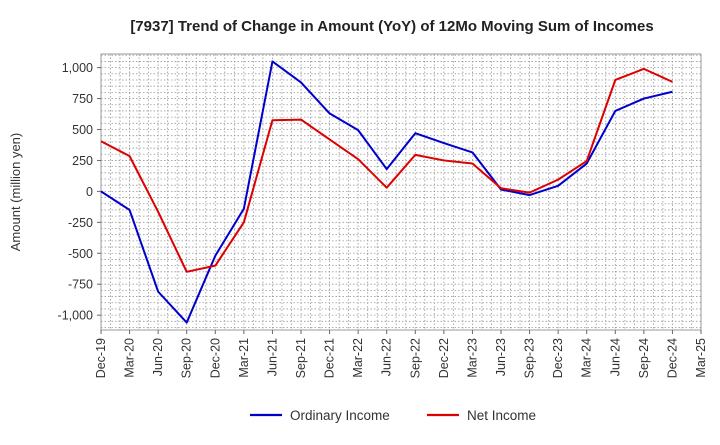 The width and height of the screenshot is (720, 445). I want to click on x-tick-label: Mar-22, so click(358, 358).